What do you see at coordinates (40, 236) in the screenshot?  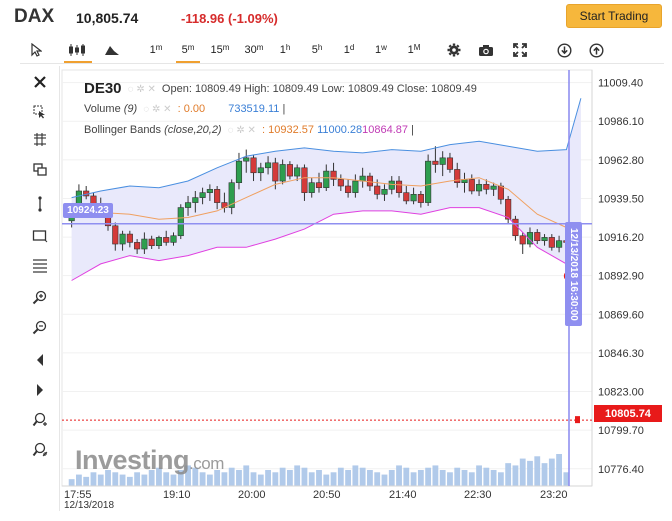 I see `rectangle-tool-icon` at bounding box center [40, 236].